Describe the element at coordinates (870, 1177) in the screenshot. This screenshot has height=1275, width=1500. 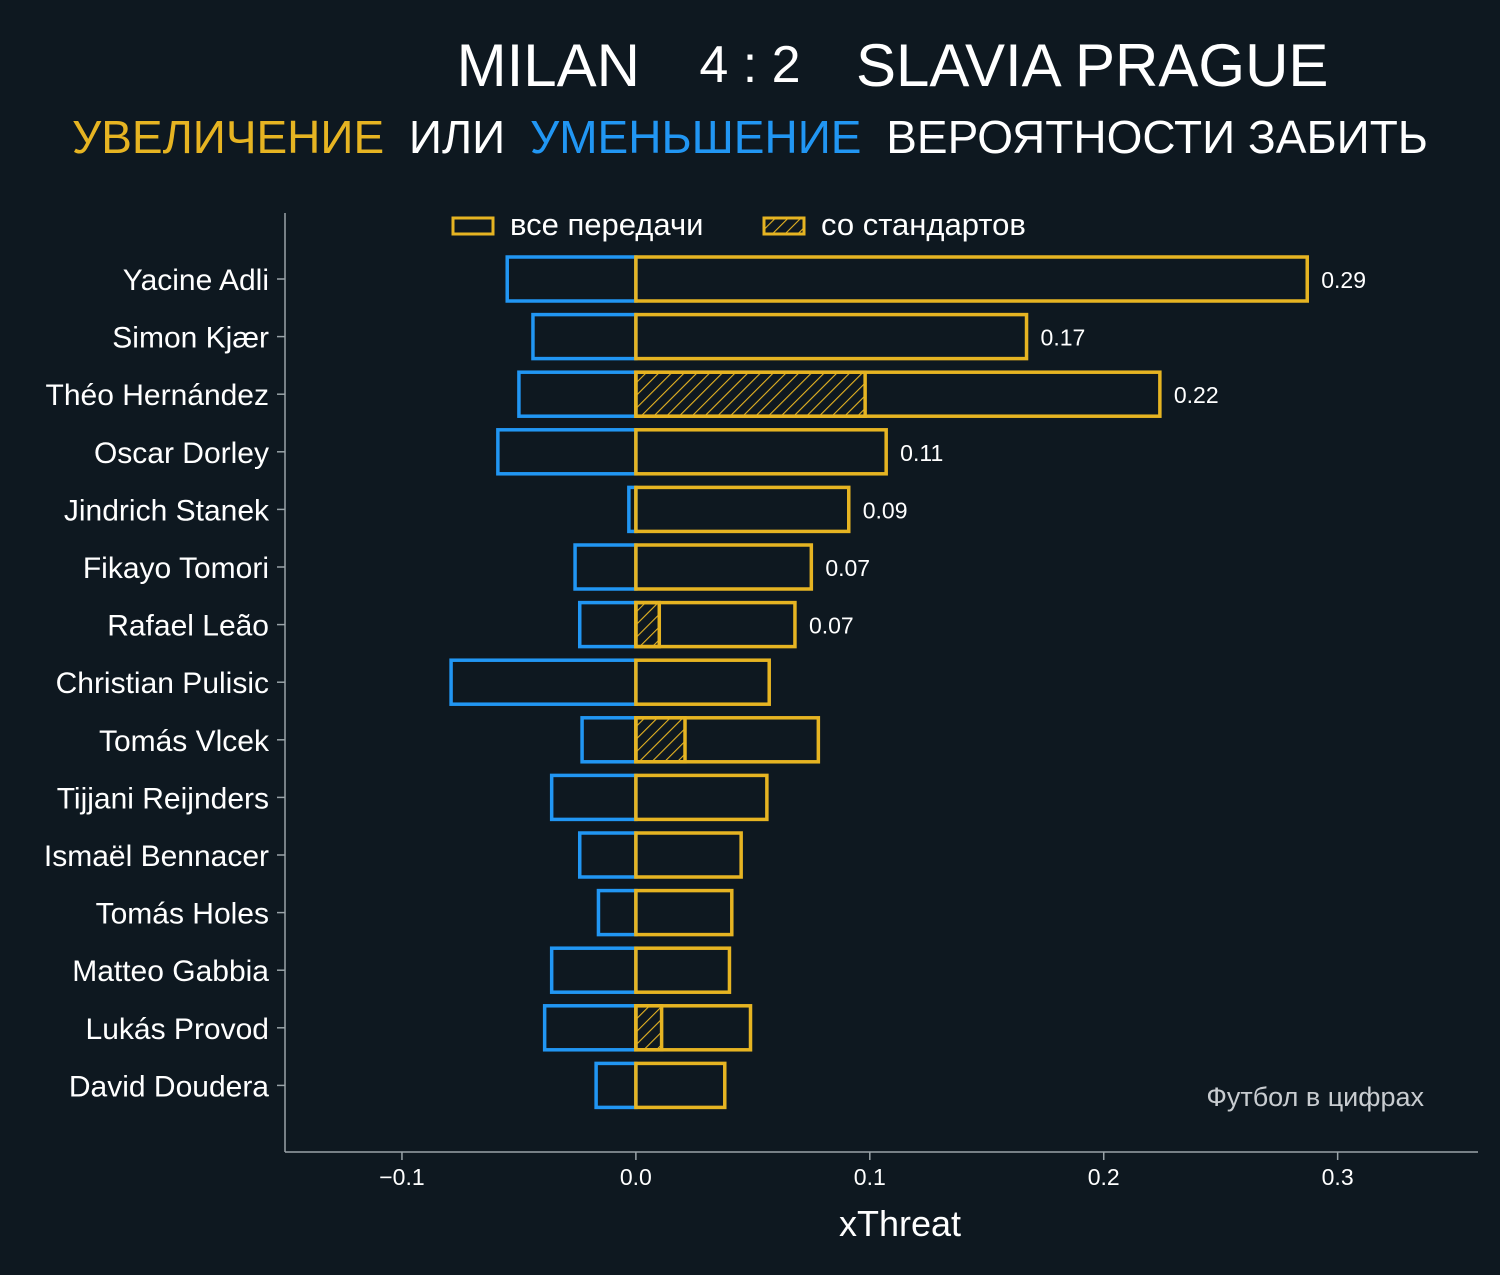
I see `x-tick-label: 0.1` at that location.